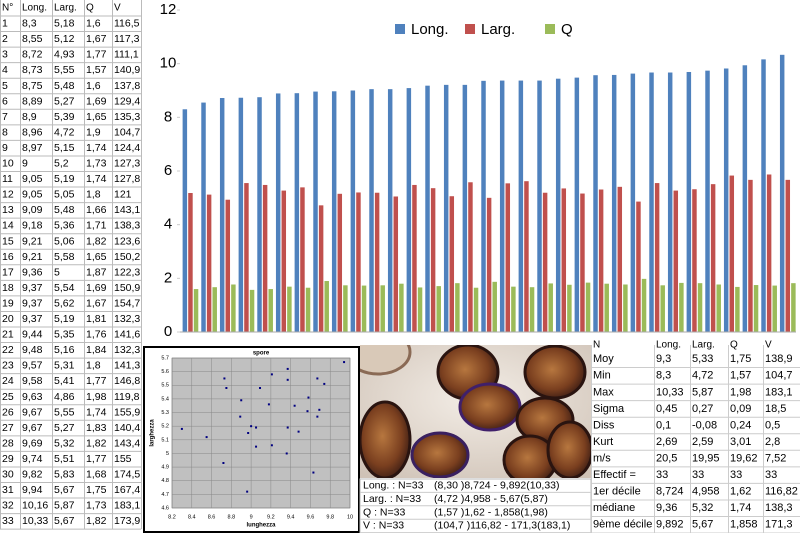 This screenshot has height=533, width=800. I want to click on legend-swatch, so click(400, 29).